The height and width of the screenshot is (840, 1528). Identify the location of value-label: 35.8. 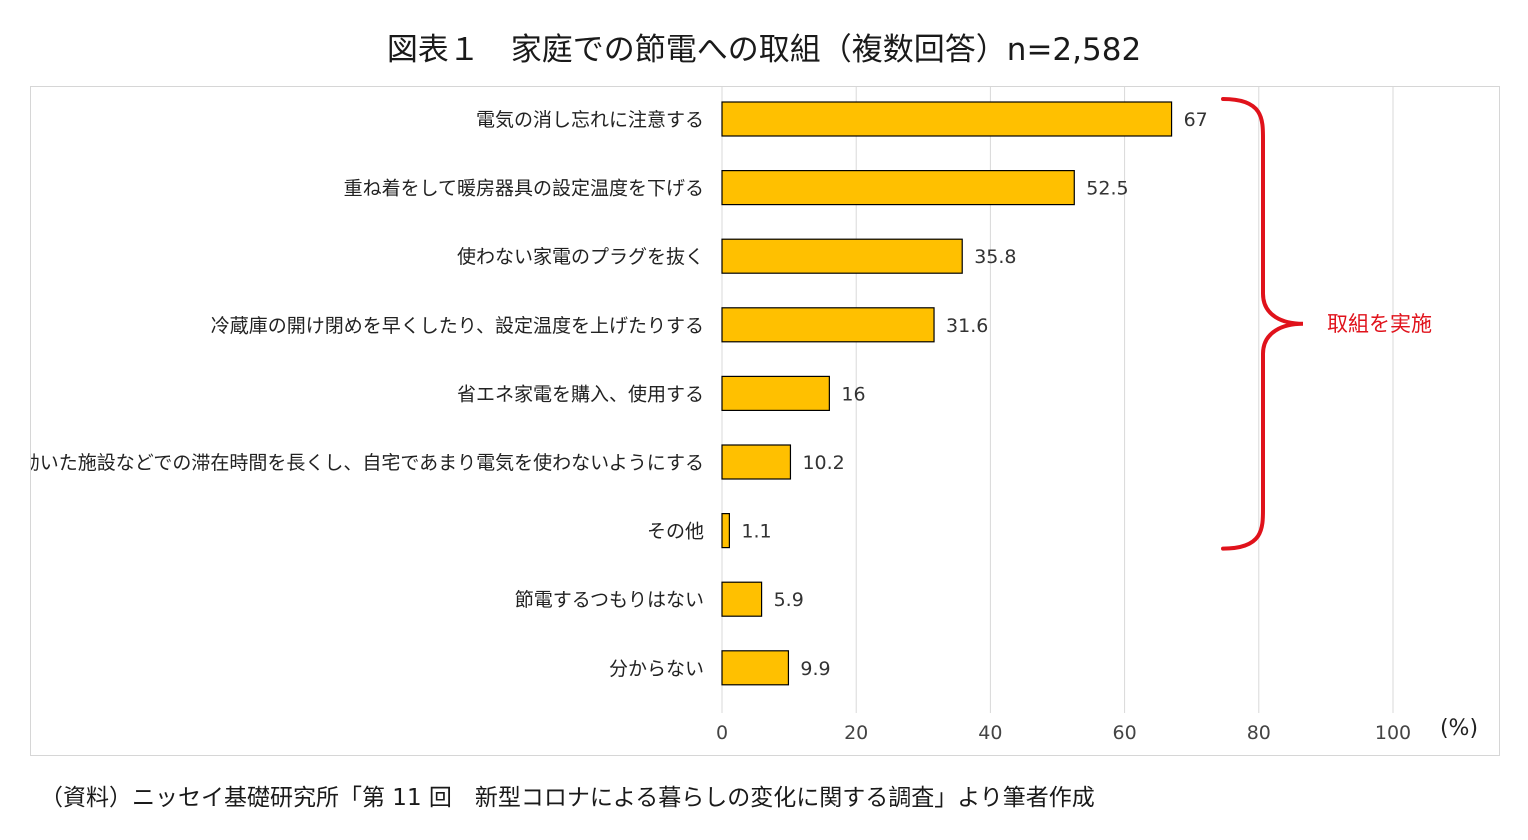
(995, 257).